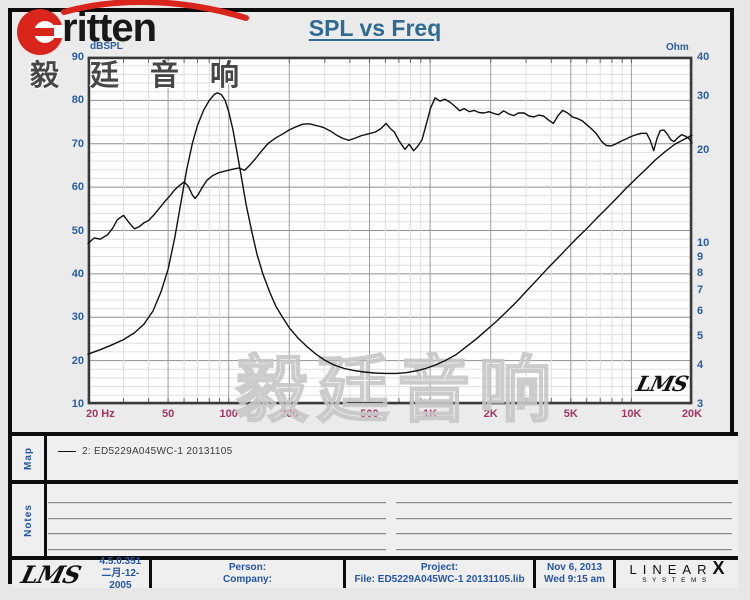 This screenshot has height=600, width=750. What do you see at coordinates (77, 230) in the screenshot?
I see `y-left-tick-label: 50` at bounding box center [77, 230].